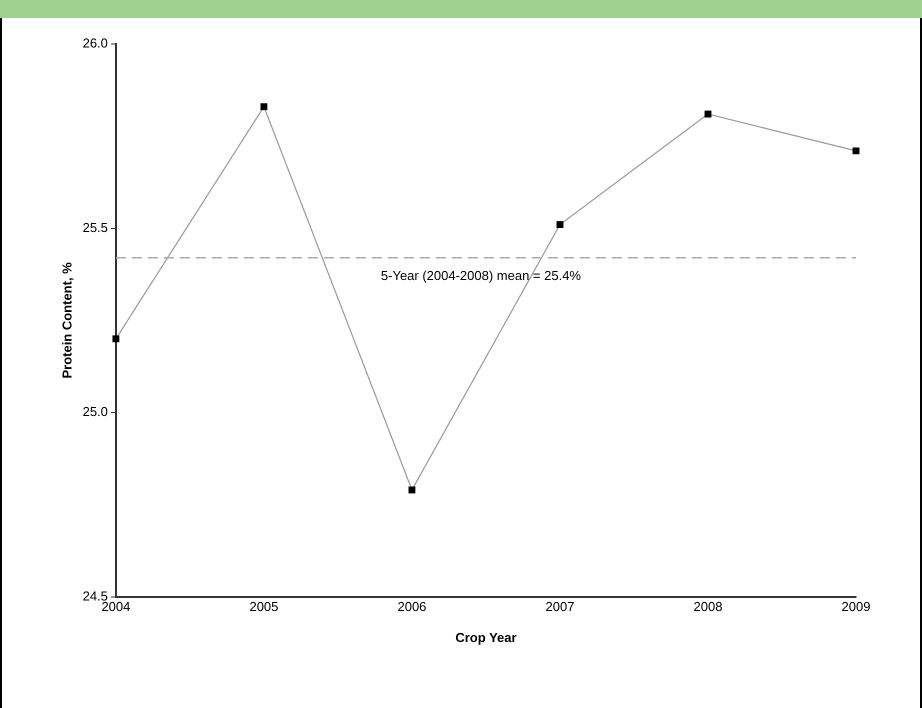 This screenshot has height=708, width=922. I want to click on x-axis-title: Crop Year, so click(486, 637).